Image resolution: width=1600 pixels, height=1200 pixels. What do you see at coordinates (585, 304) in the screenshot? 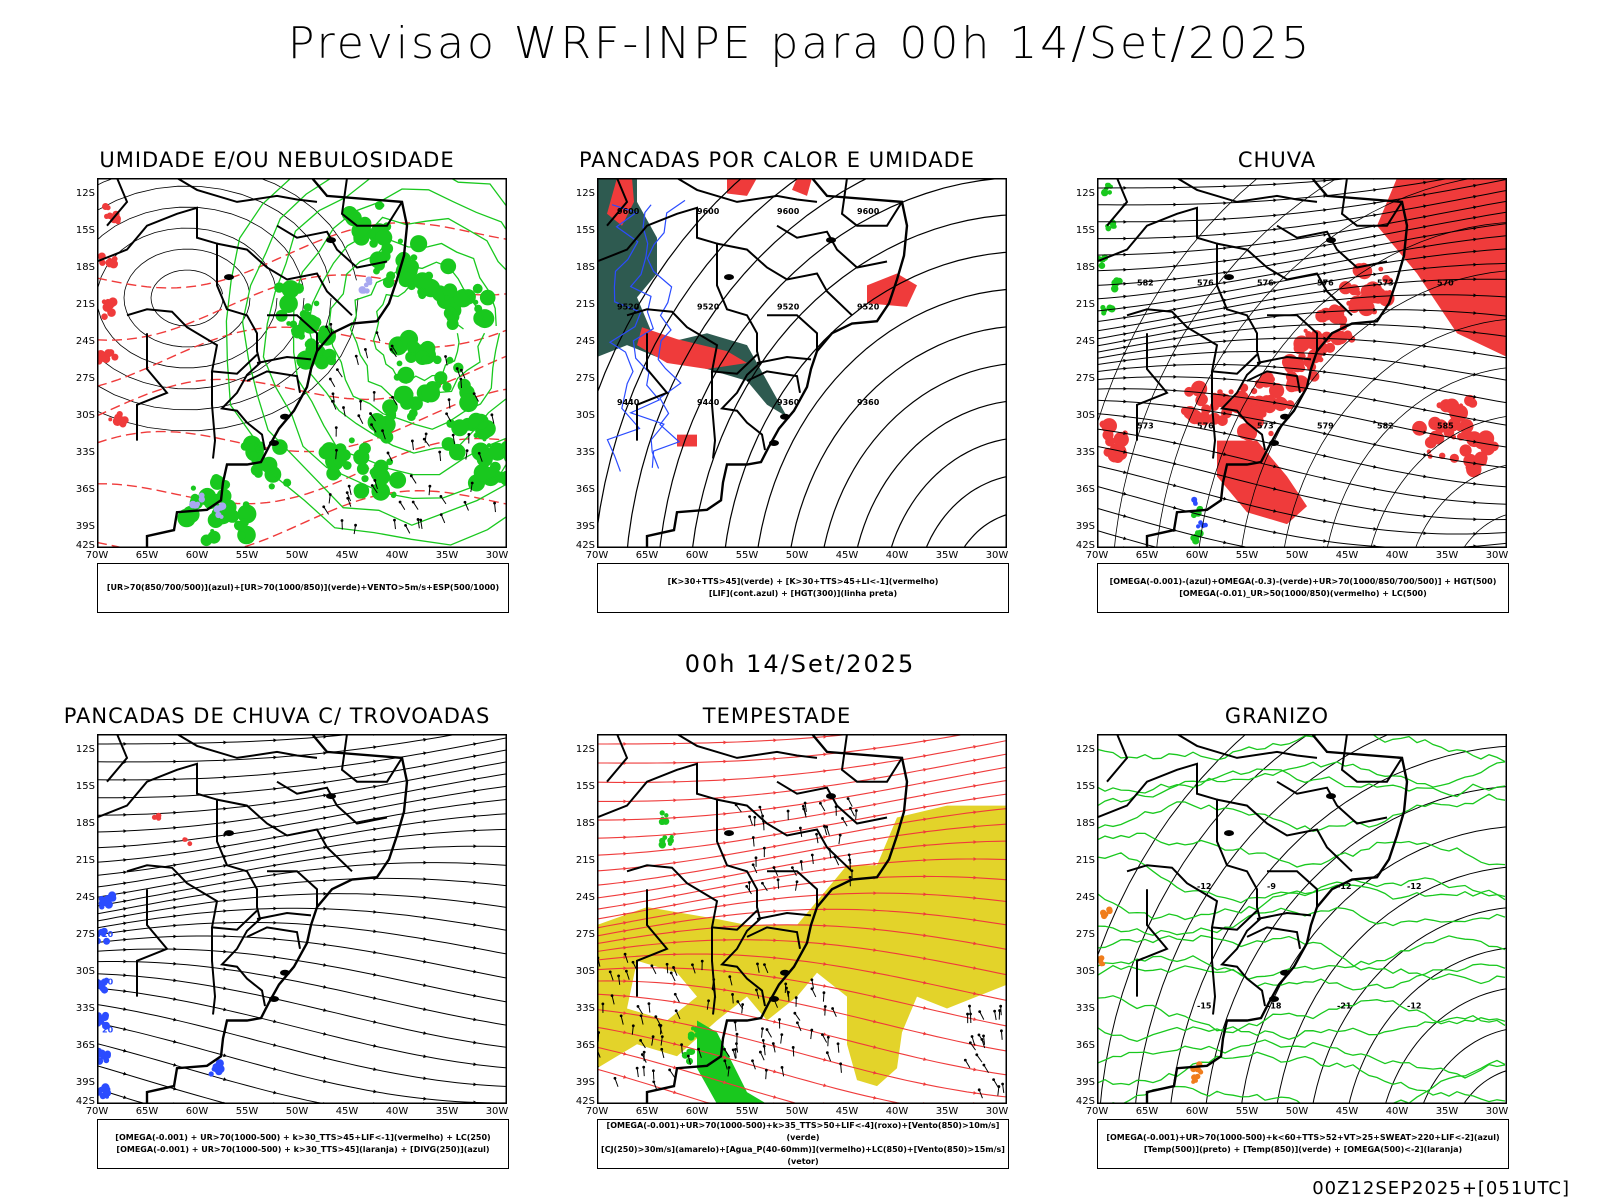
I see `lat-tick-label: 21S` at bounding box center [585, 304].